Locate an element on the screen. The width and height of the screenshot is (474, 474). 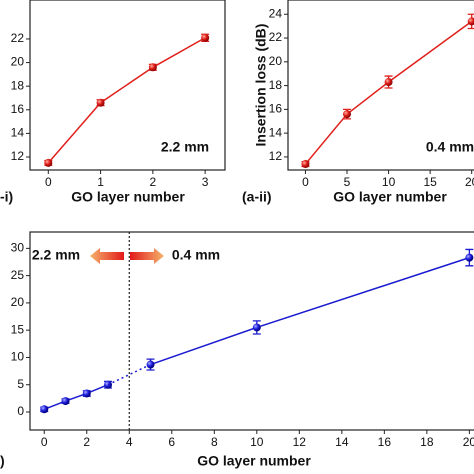
x-tick-label: 3 is located at coordinates (205, 182).